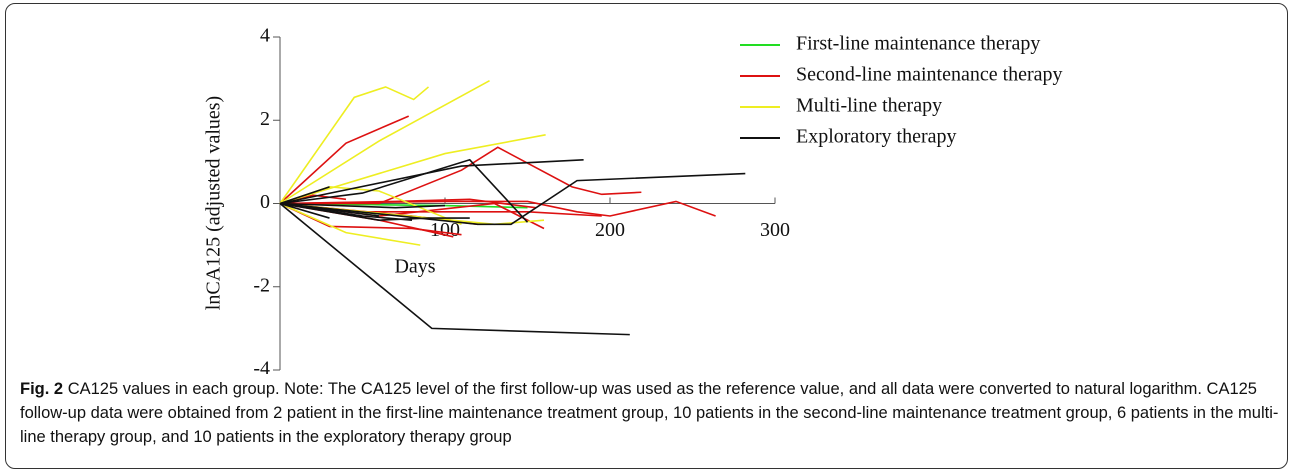 This screenshot has width=1295, height=474. I want to click on x-axis-label: Days, so click(414, 267).